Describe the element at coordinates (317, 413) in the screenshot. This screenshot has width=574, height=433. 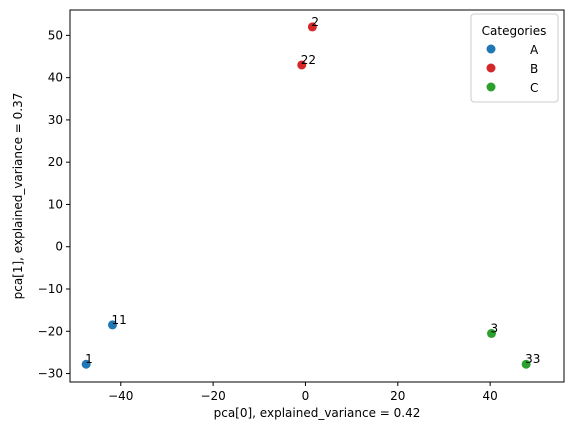
I see `x-axis-label: pca[0], explained_variance = 0.42` at that location.